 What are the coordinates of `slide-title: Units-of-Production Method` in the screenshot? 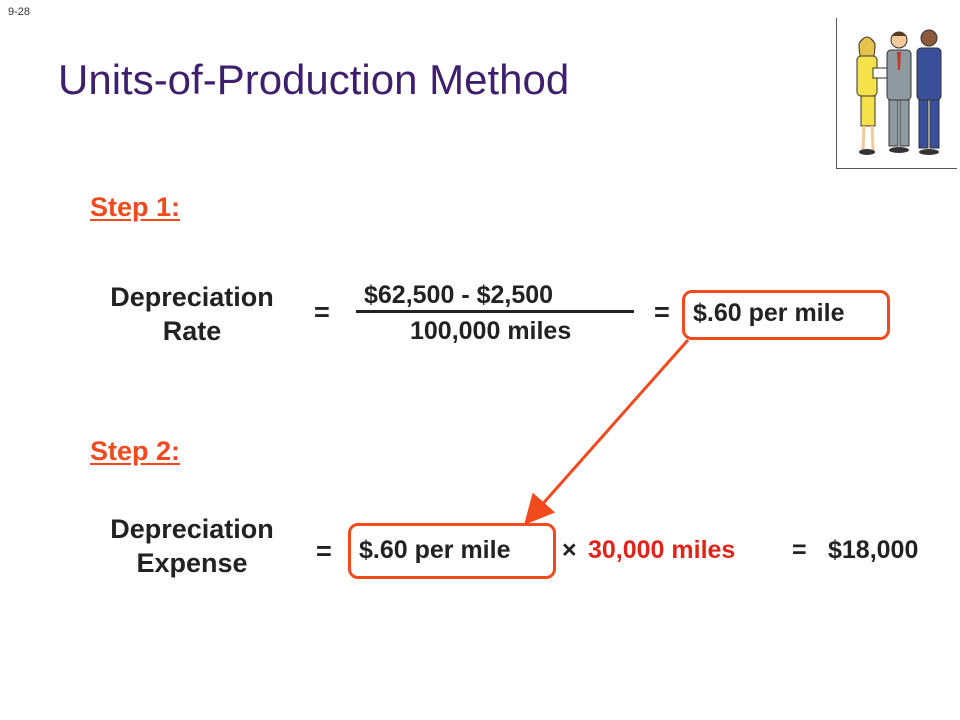 It's located at (314, 79).